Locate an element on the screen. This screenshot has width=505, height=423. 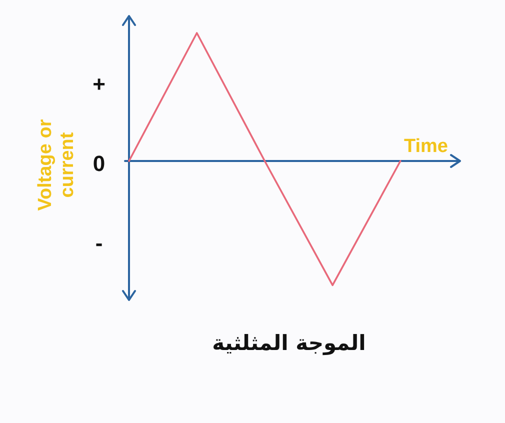
text: 0 is located at coordinates (99, 163).